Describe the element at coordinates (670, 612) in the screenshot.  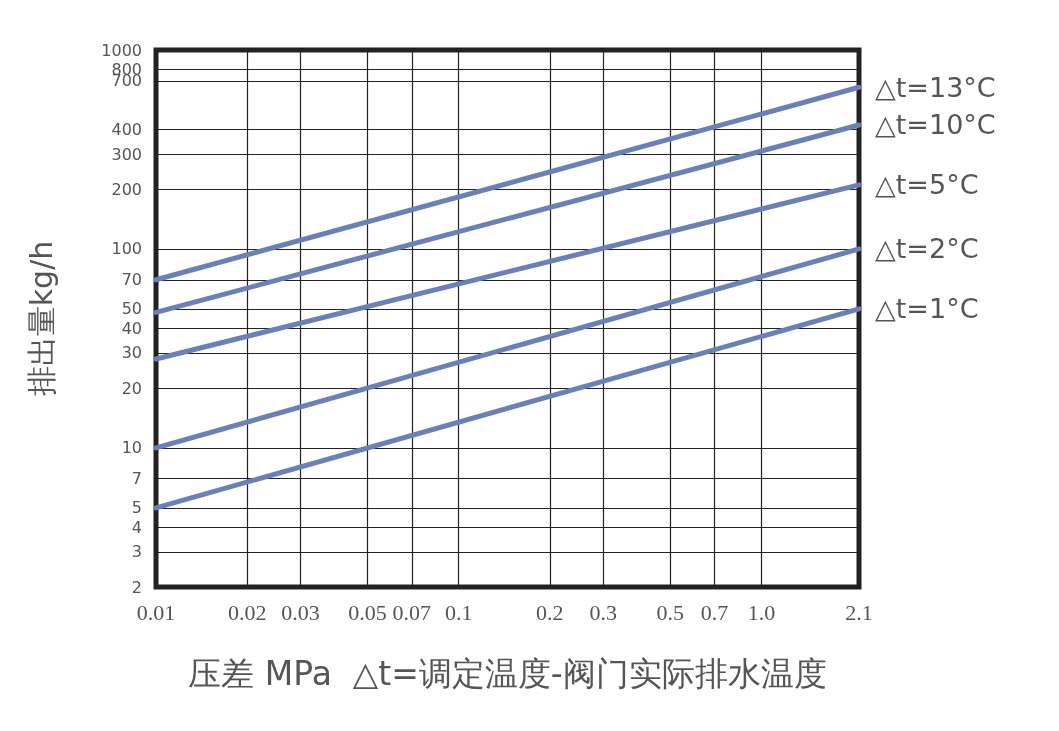
I see `x-tick-label: 0.5` at that location.